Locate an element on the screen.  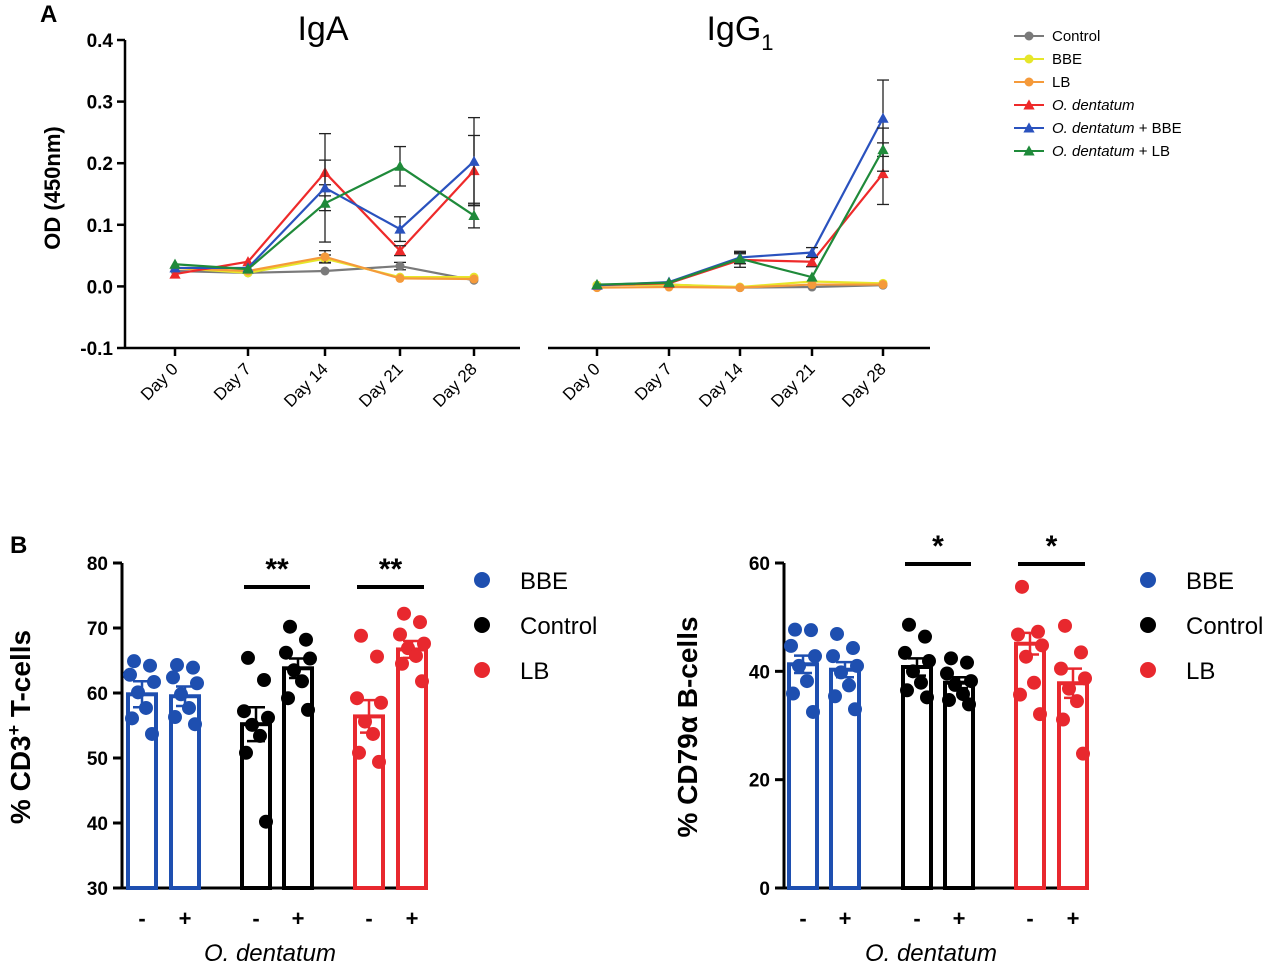
cd3-y-tick-label: 60 is located at coordinates (97, 694).